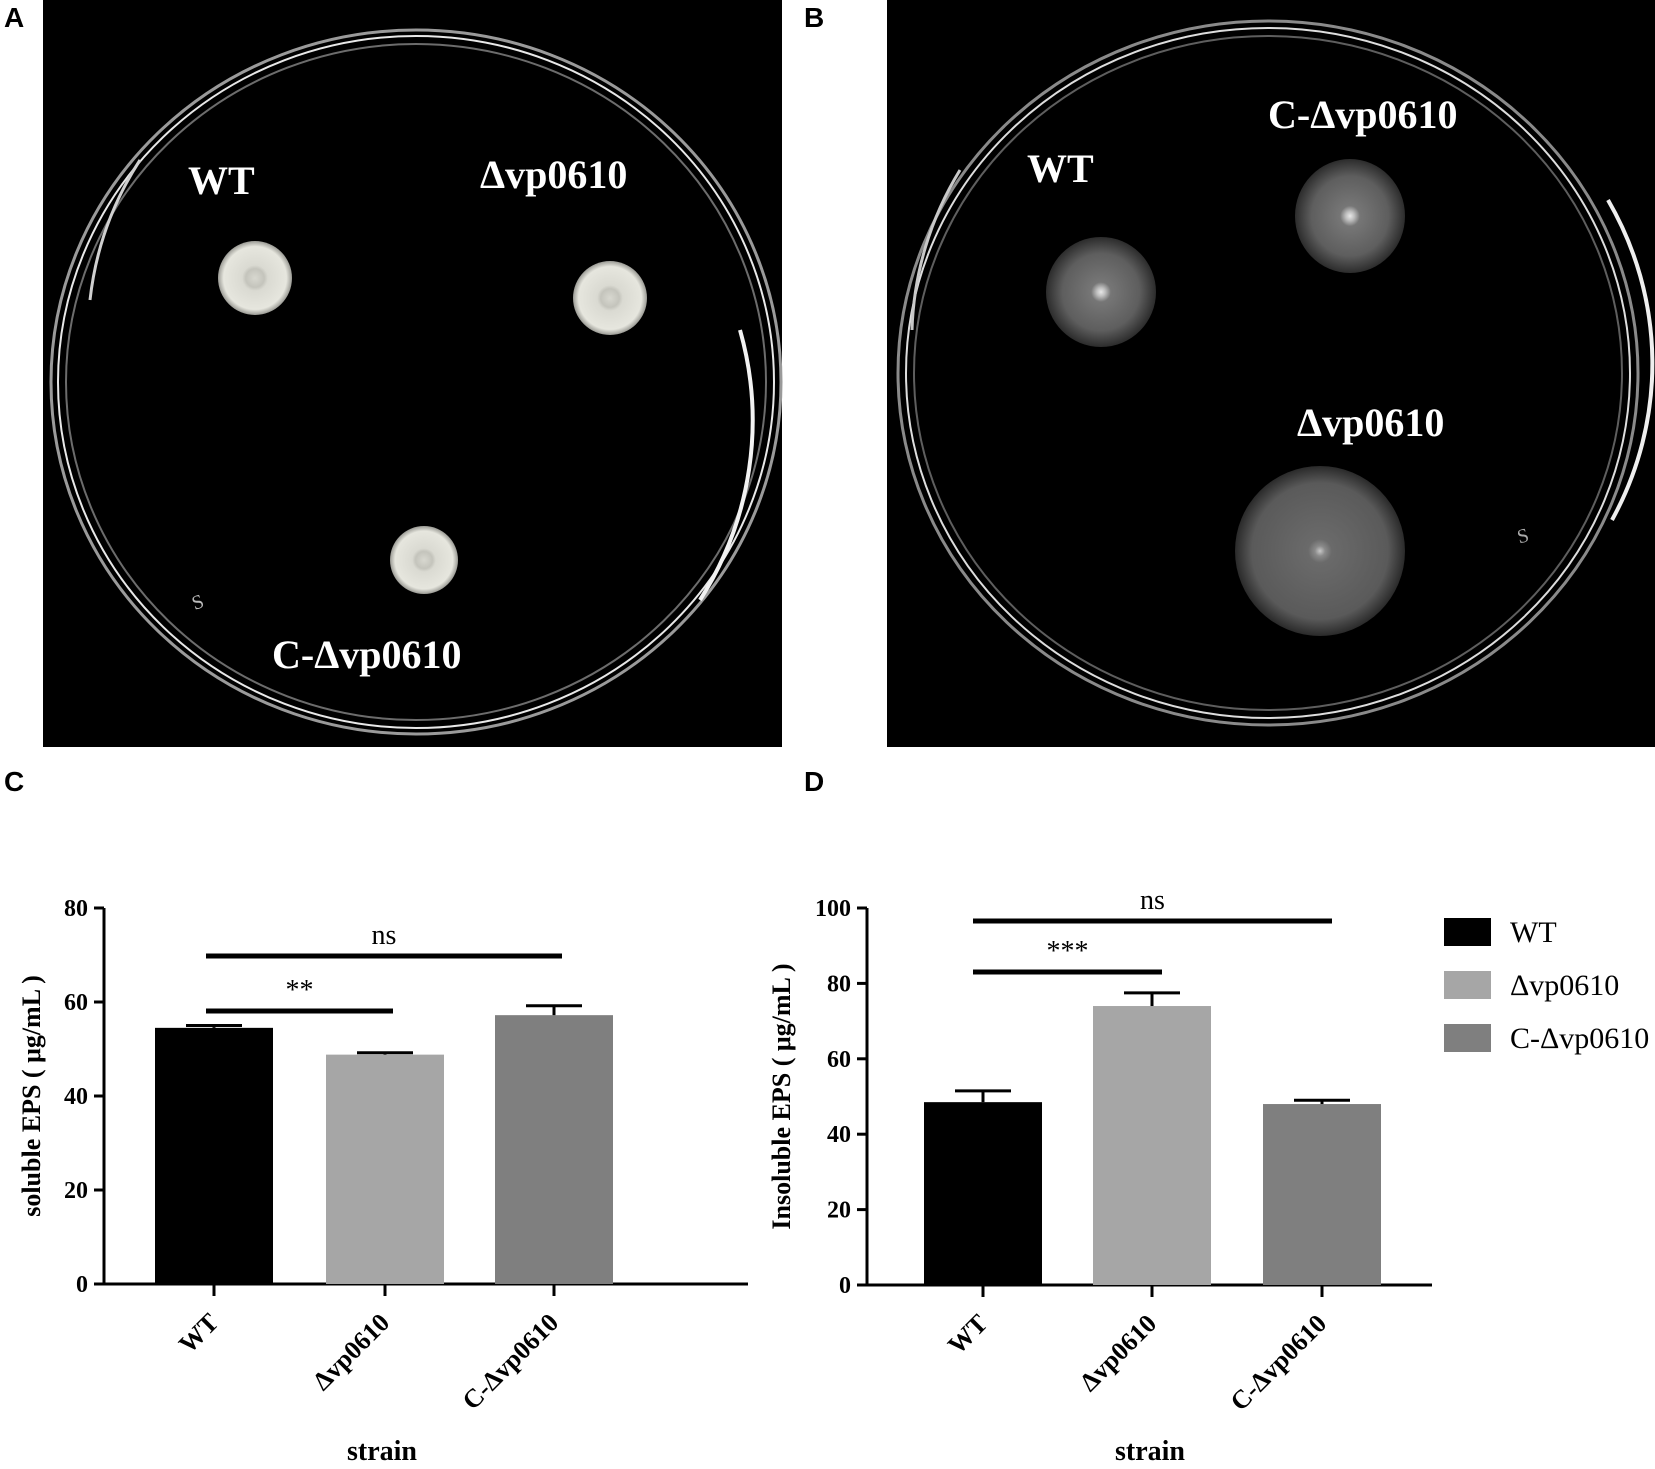 The image size is (1655, 1469). I want to click on chart-d-y-tick-label: 20, so click(839, 1211).